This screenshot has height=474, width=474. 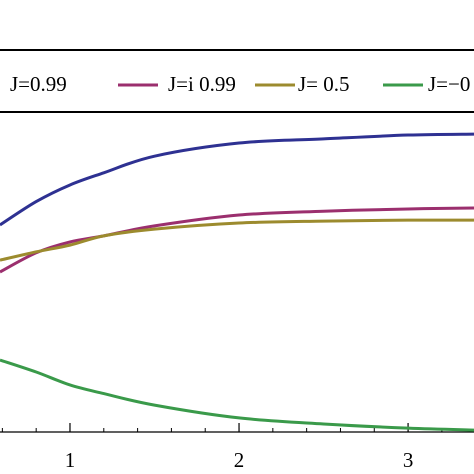 I want to click on x-tick-label: 3, so click(x=408, y=460).